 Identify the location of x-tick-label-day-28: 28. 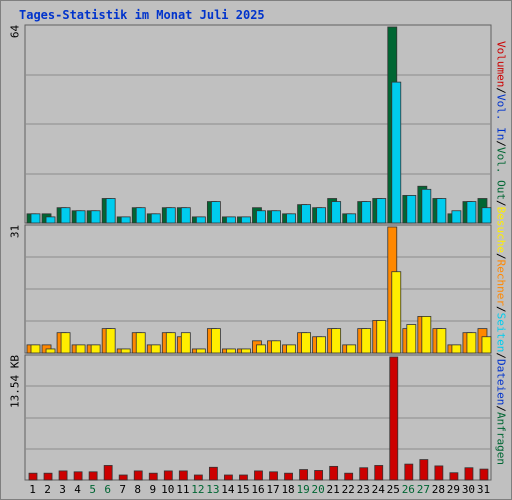
(438, 489).